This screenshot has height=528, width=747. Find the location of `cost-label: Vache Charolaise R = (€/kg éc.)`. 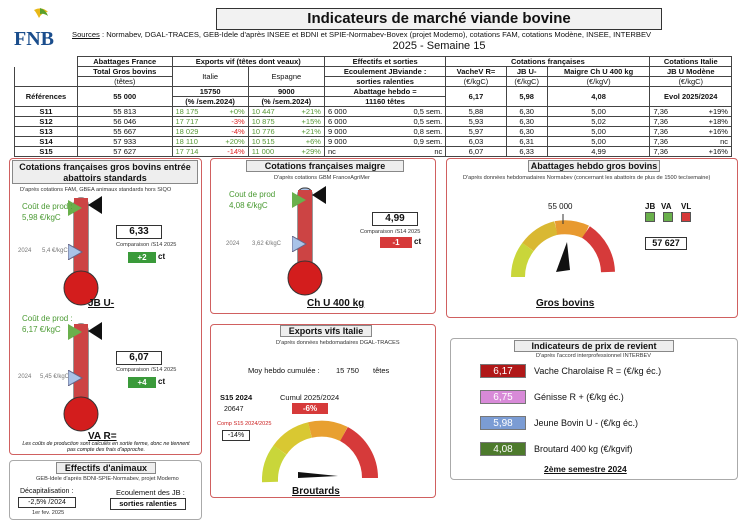

cost-label: Vache Charolaise R = (€/kg éc.) is located at coordinates (598, 371).